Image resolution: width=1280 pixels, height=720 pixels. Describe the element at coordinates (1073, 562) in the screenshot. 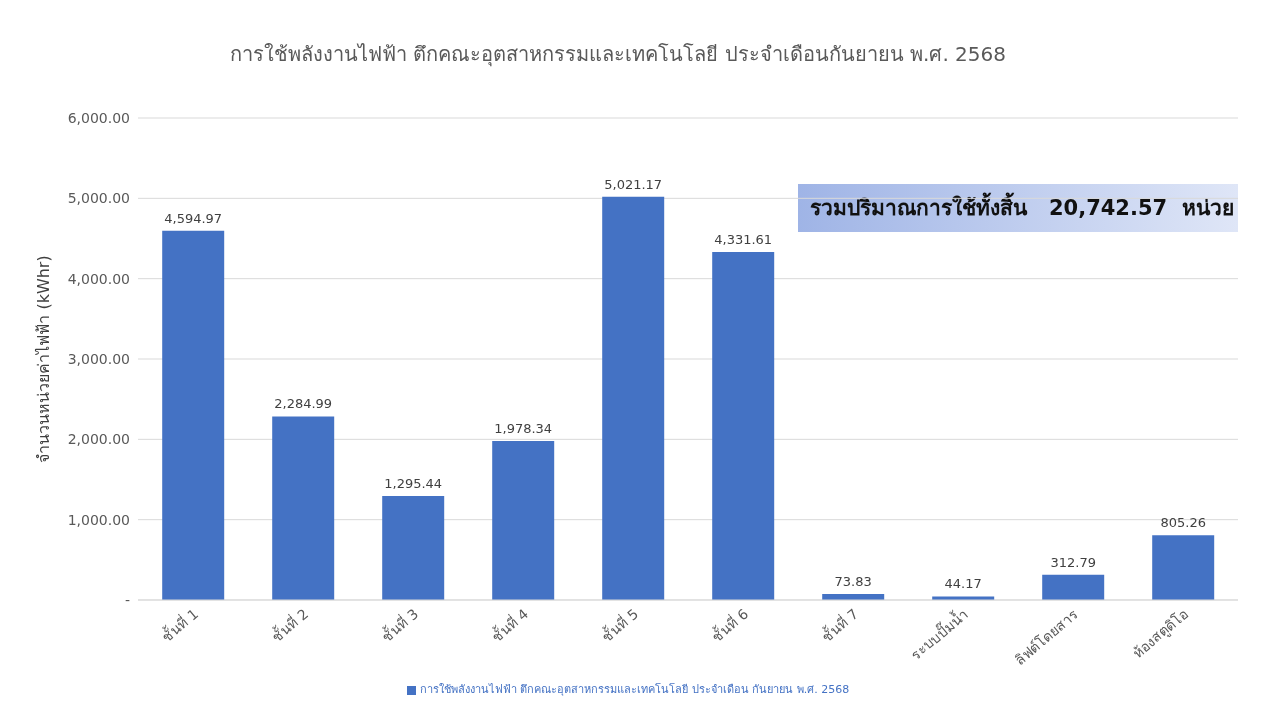

I see `data-label: 312.79` at that location.